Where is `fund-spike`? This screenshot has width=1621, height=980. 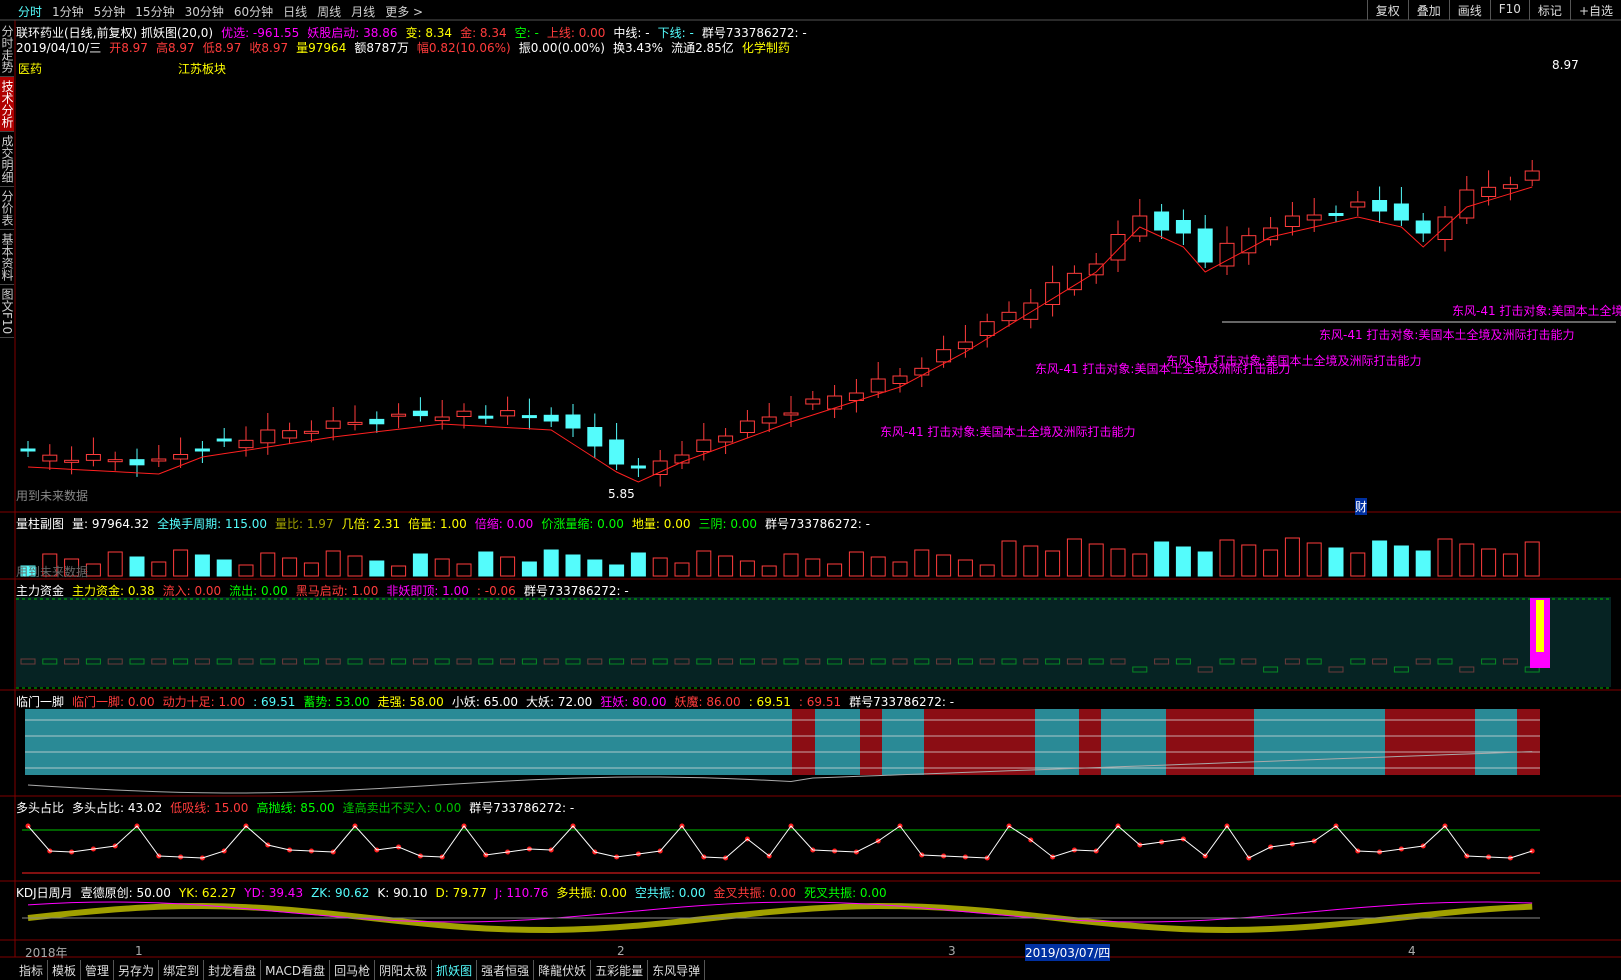
fund-spike is located at coordinates (1540, 626).